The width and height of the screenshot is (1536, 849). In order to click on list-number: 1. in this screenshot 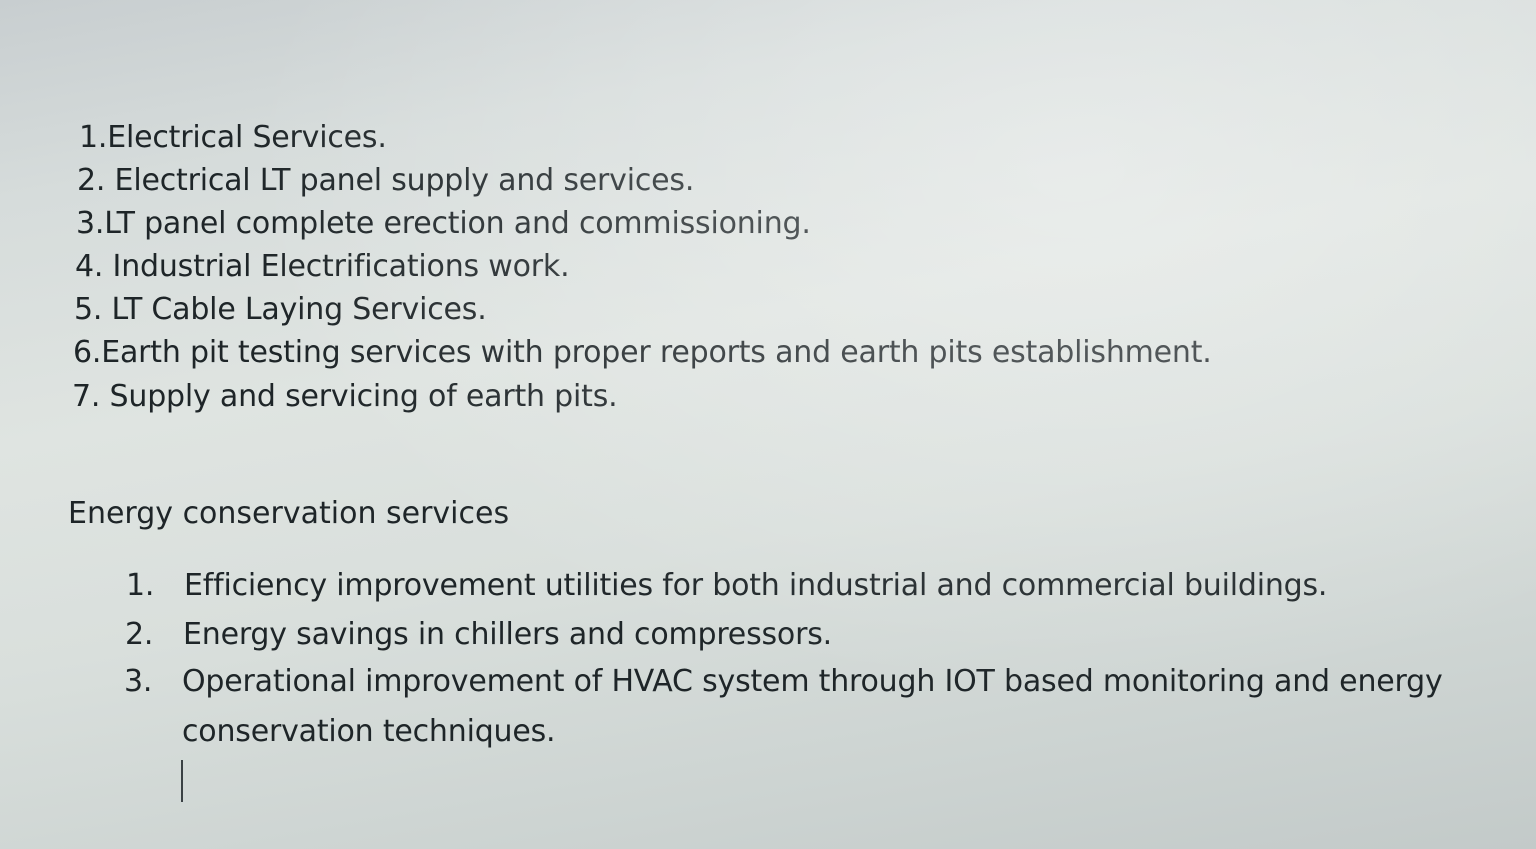, I will do `click(140, 585)`.